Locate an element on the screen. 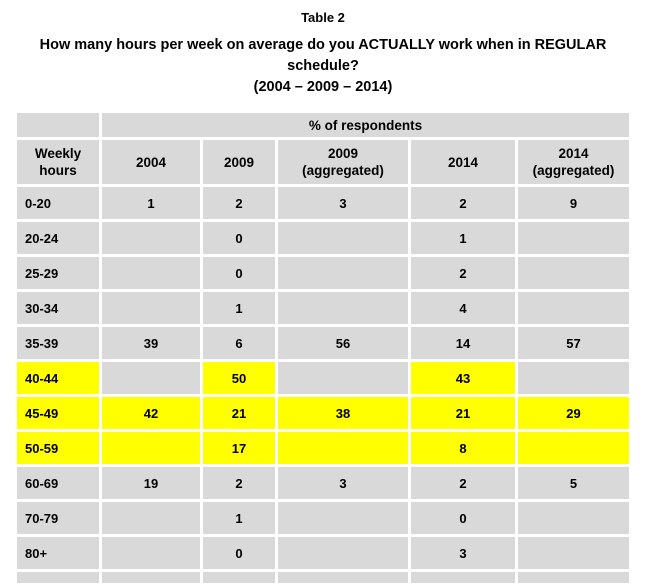 Image resolution: width=646 pixels, height=586 pixels. table-row: 35-39 39 6 56 14 57 is located at coordinates (323, 343).